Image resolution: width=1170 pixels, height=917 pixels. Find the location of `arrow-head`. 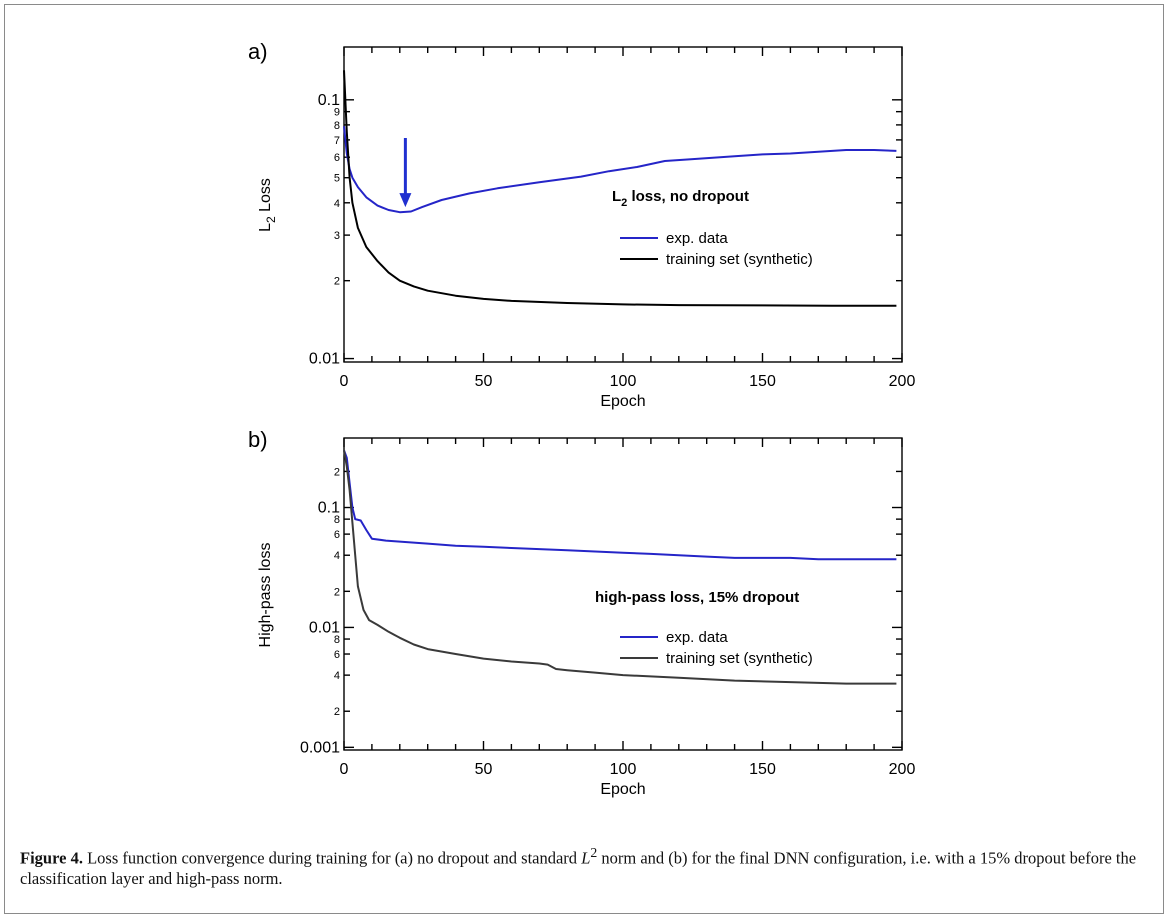

arrow-head is located at coordinates (405, 200).